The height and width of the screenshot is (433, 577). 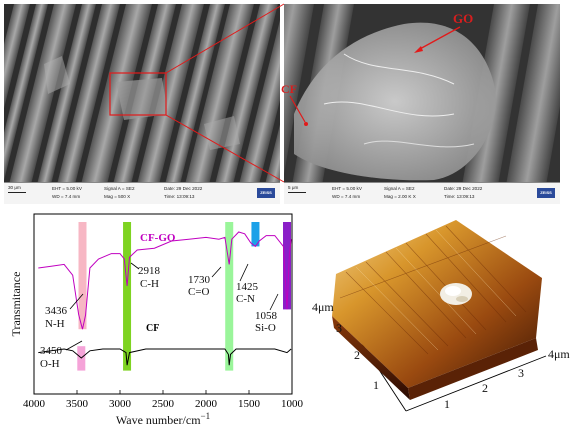 What do you see at coordinates (77, 404) in the screenshot?
I see `x-tick-label-3500: 3500` at bounding box center [77, 404].